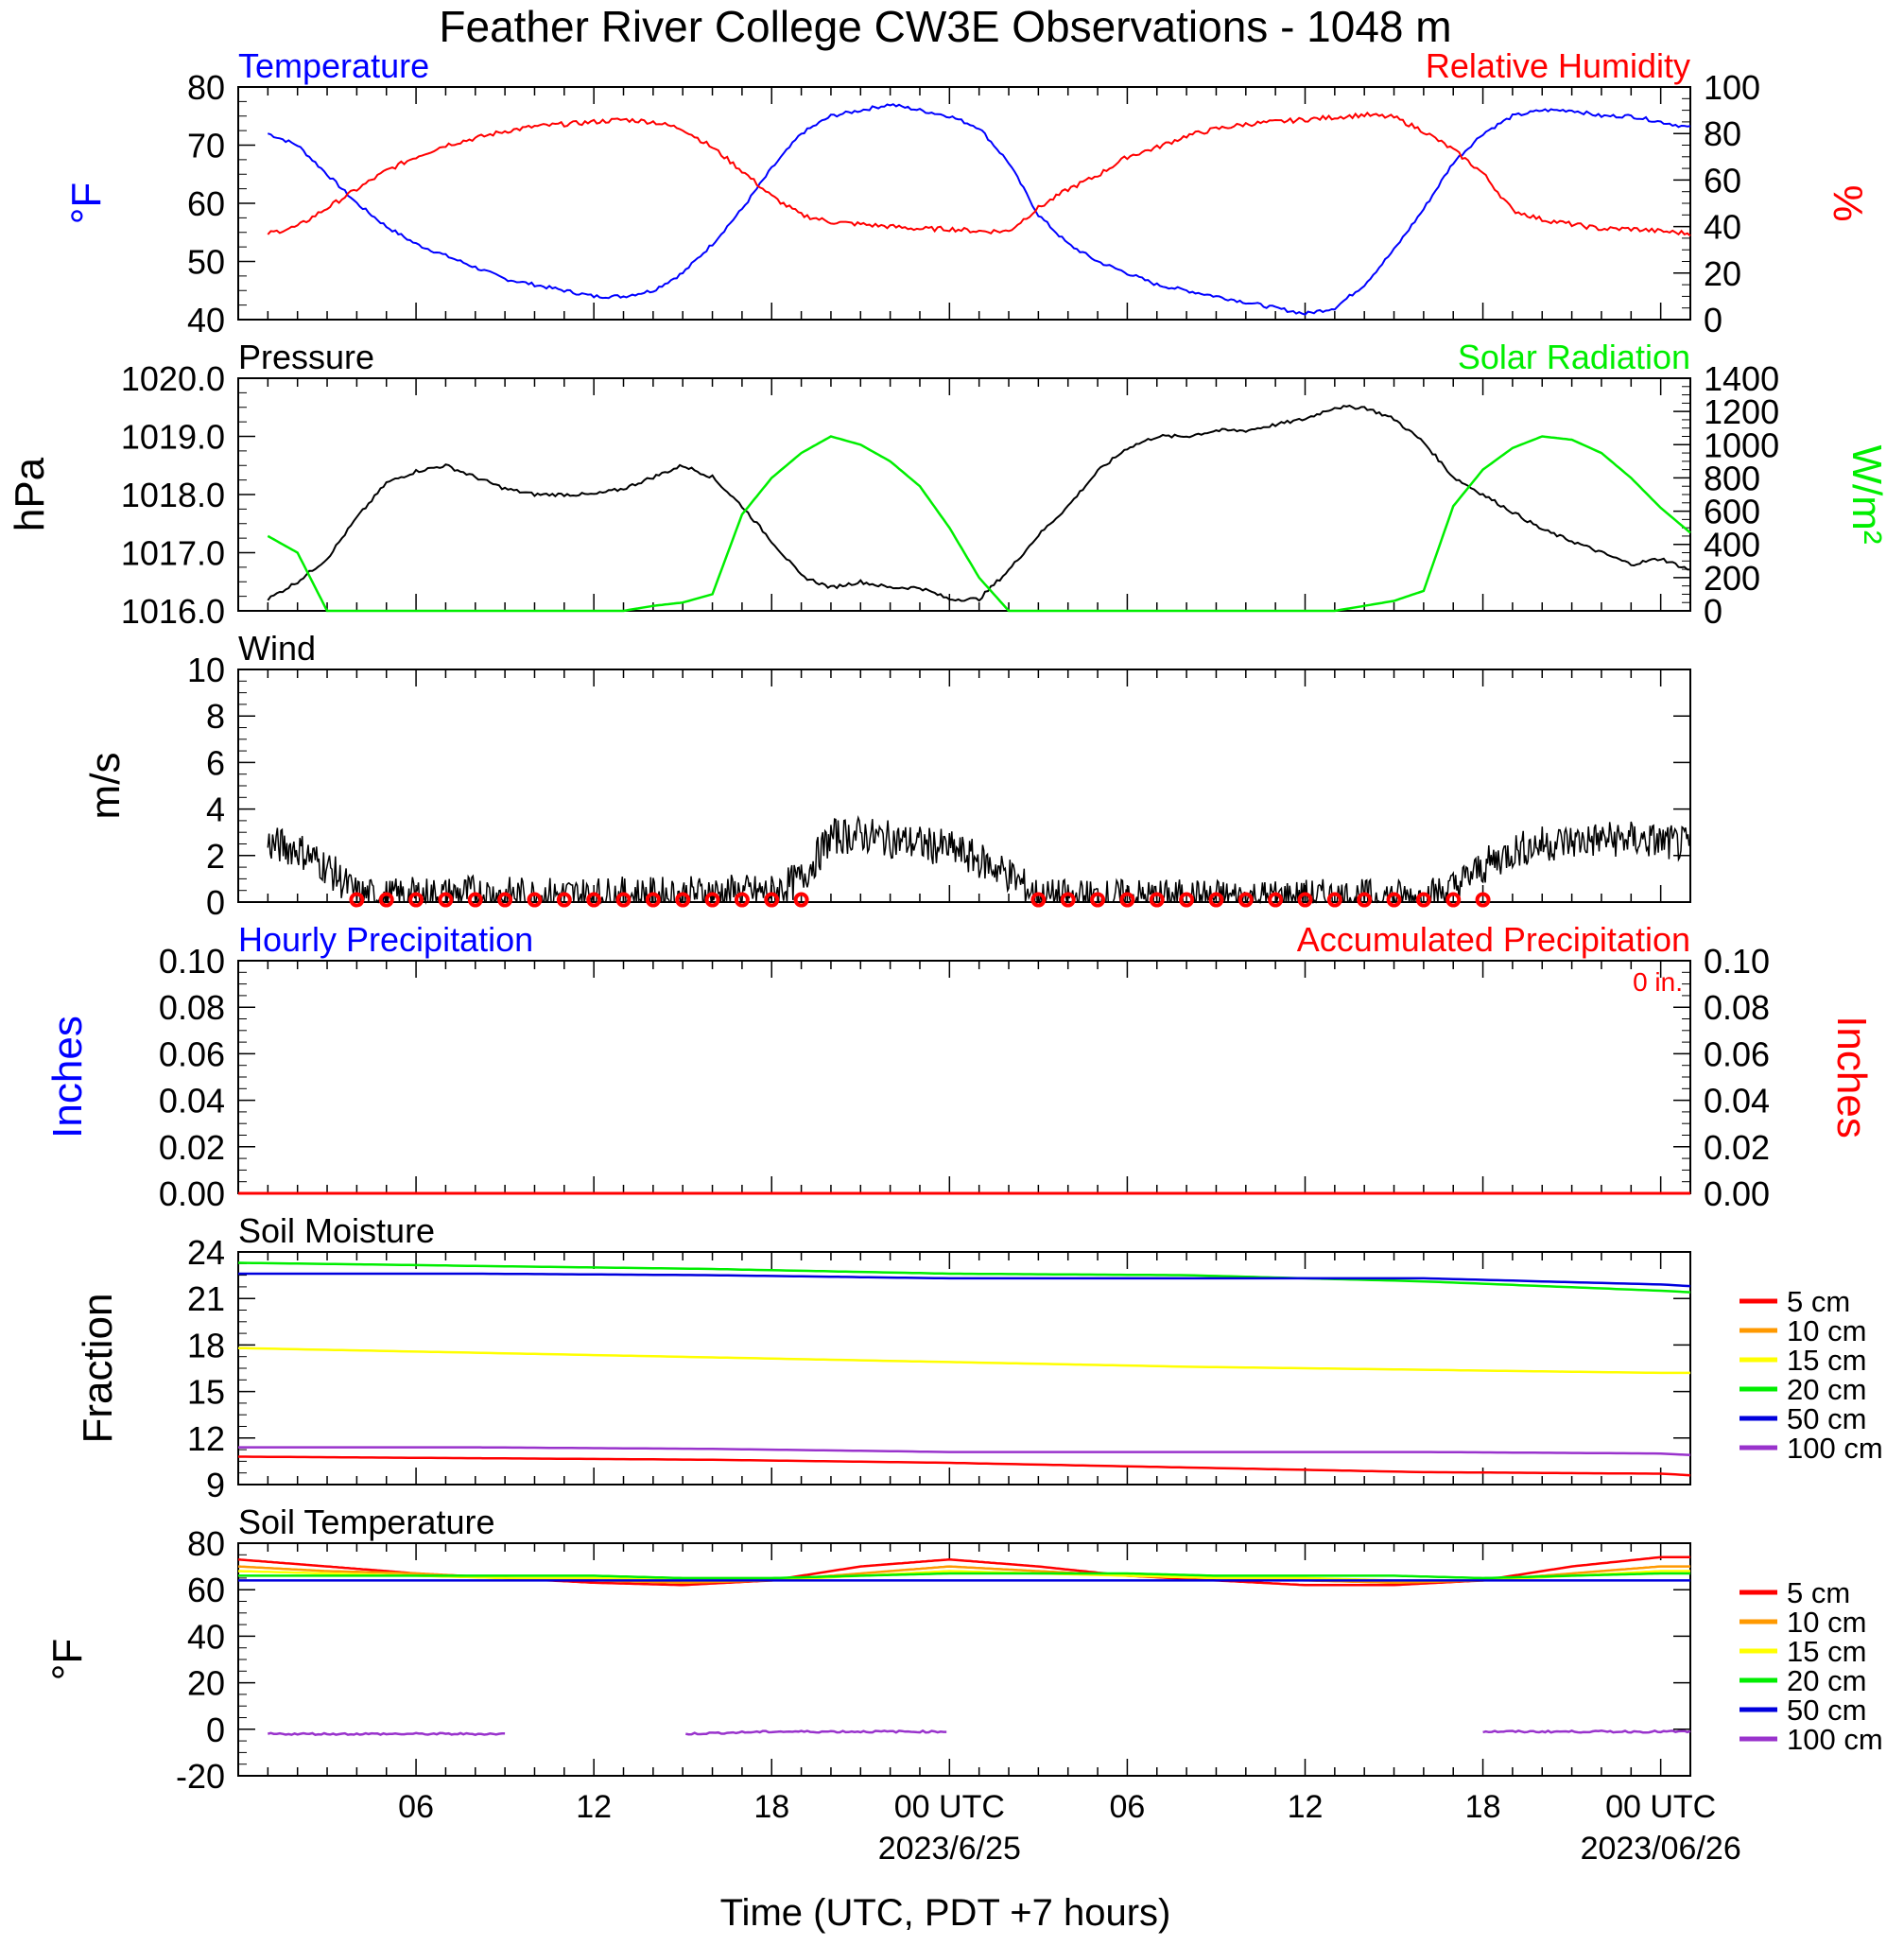 This screenshot has width=1904, height=1946. I want to click on y-tick-label: 1000, so click(1741, 445).